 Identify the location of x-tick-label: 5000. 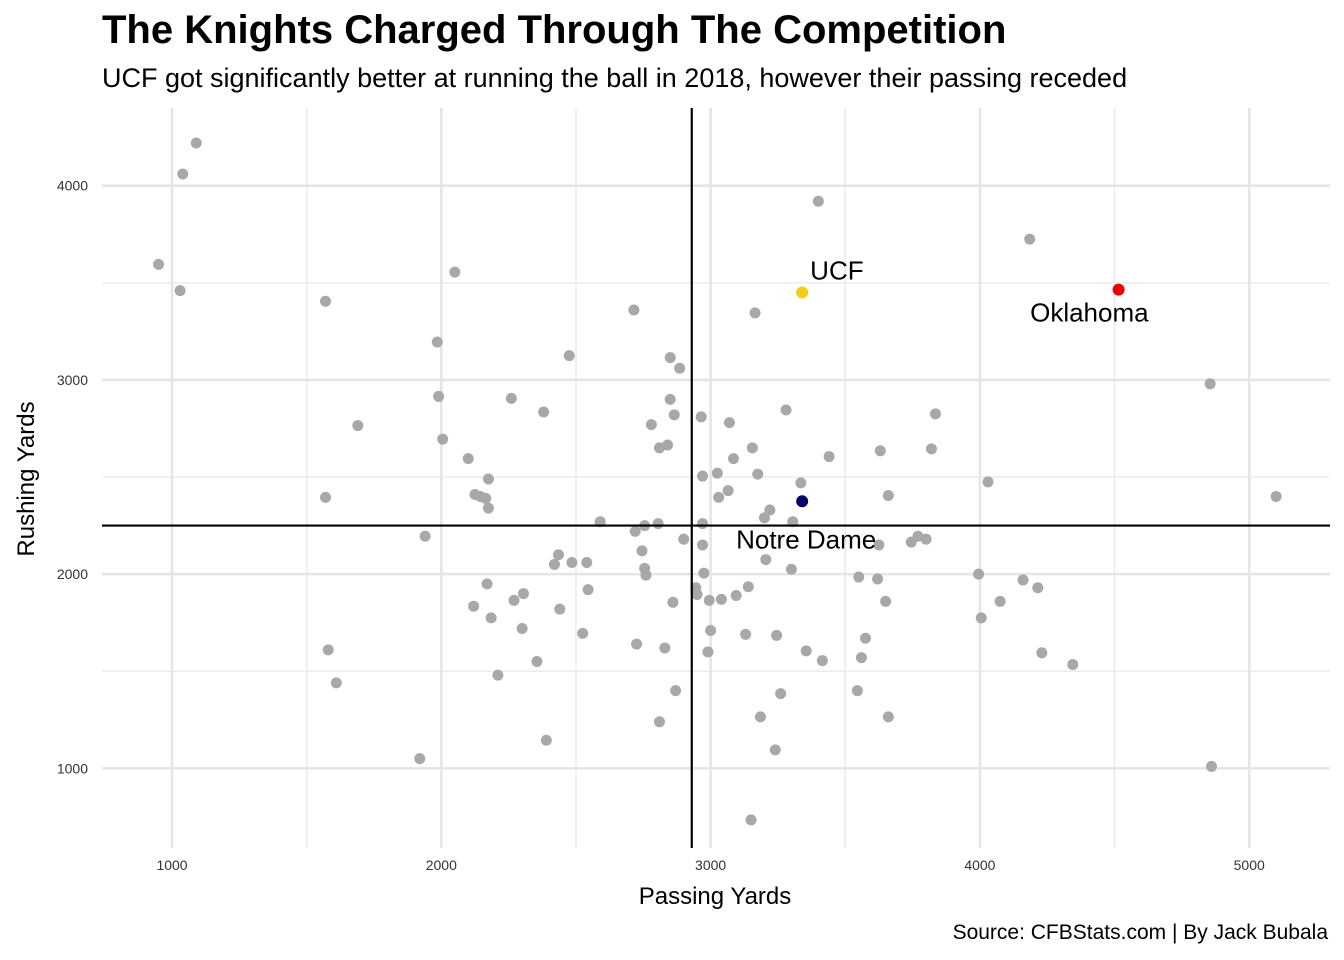
(1249, 865).